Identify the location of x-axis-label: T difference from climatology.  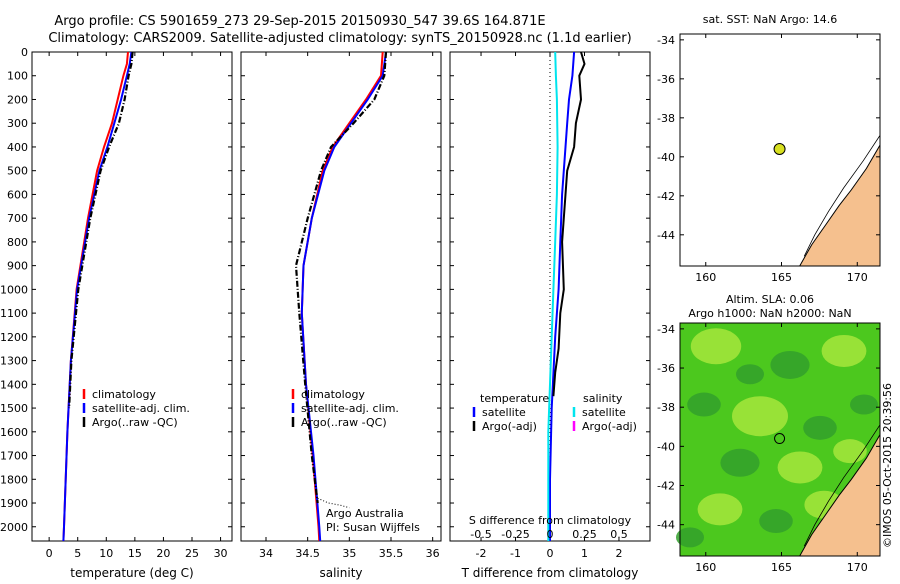
(550, 573).